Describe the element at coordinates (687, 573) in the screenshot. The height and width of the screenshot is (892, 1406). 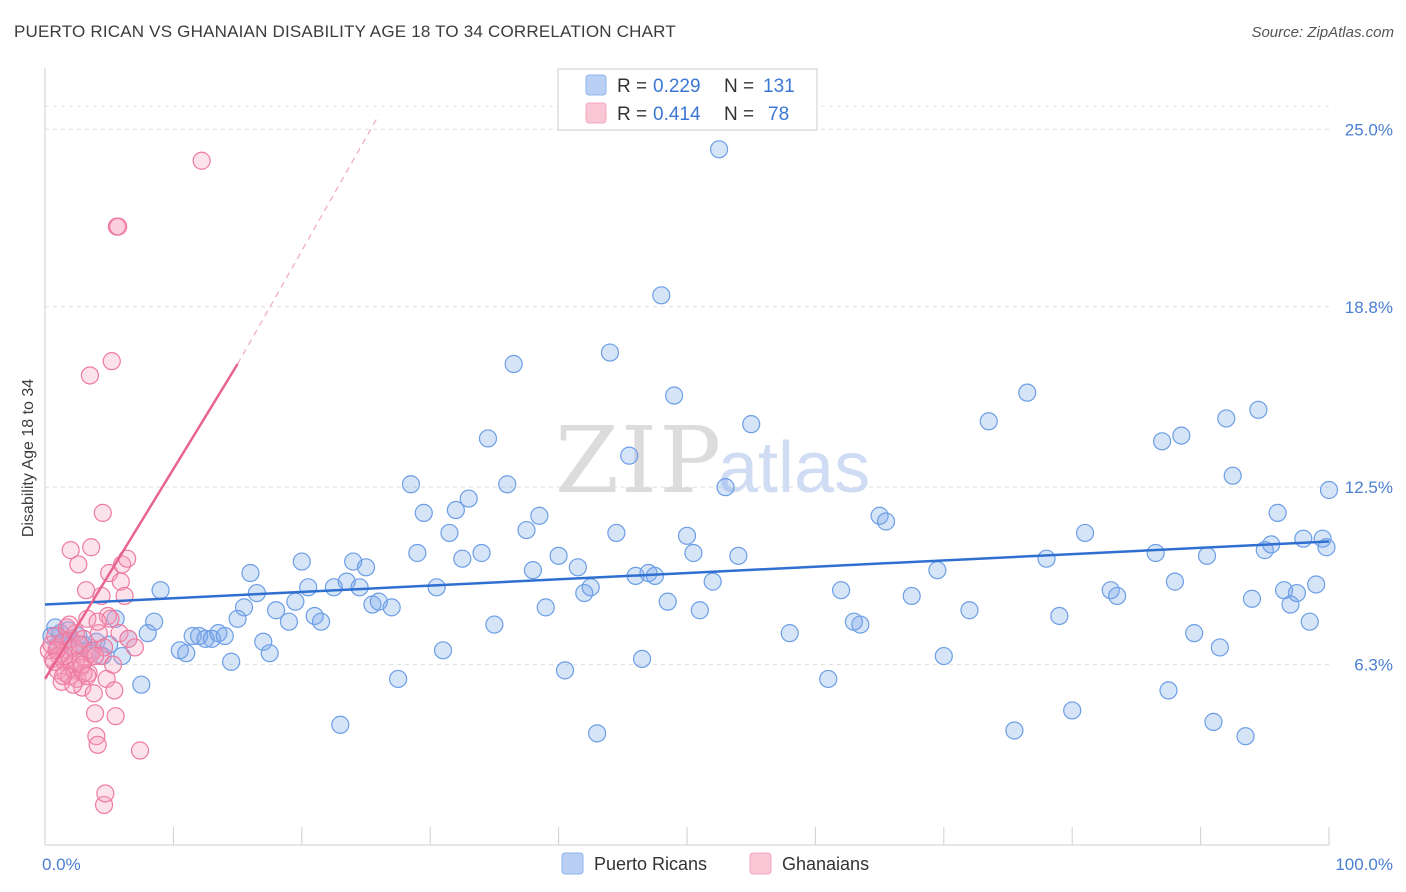
I see `trend-line-puerto-ricans` at that location.